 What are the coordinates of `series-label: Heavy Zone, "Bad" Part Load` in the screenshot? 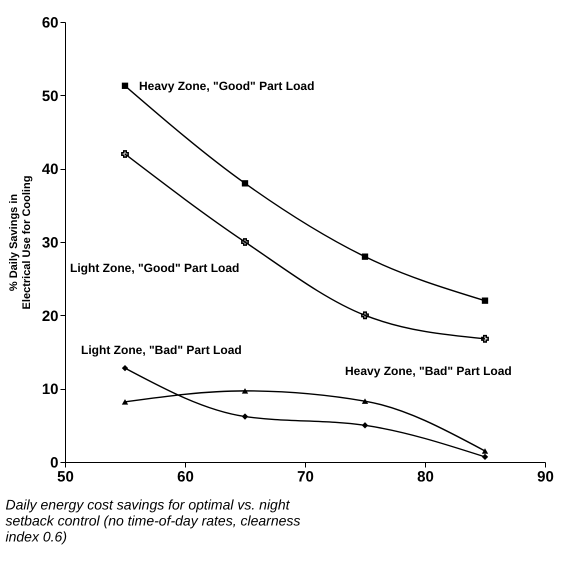 It's located at (428, 371).